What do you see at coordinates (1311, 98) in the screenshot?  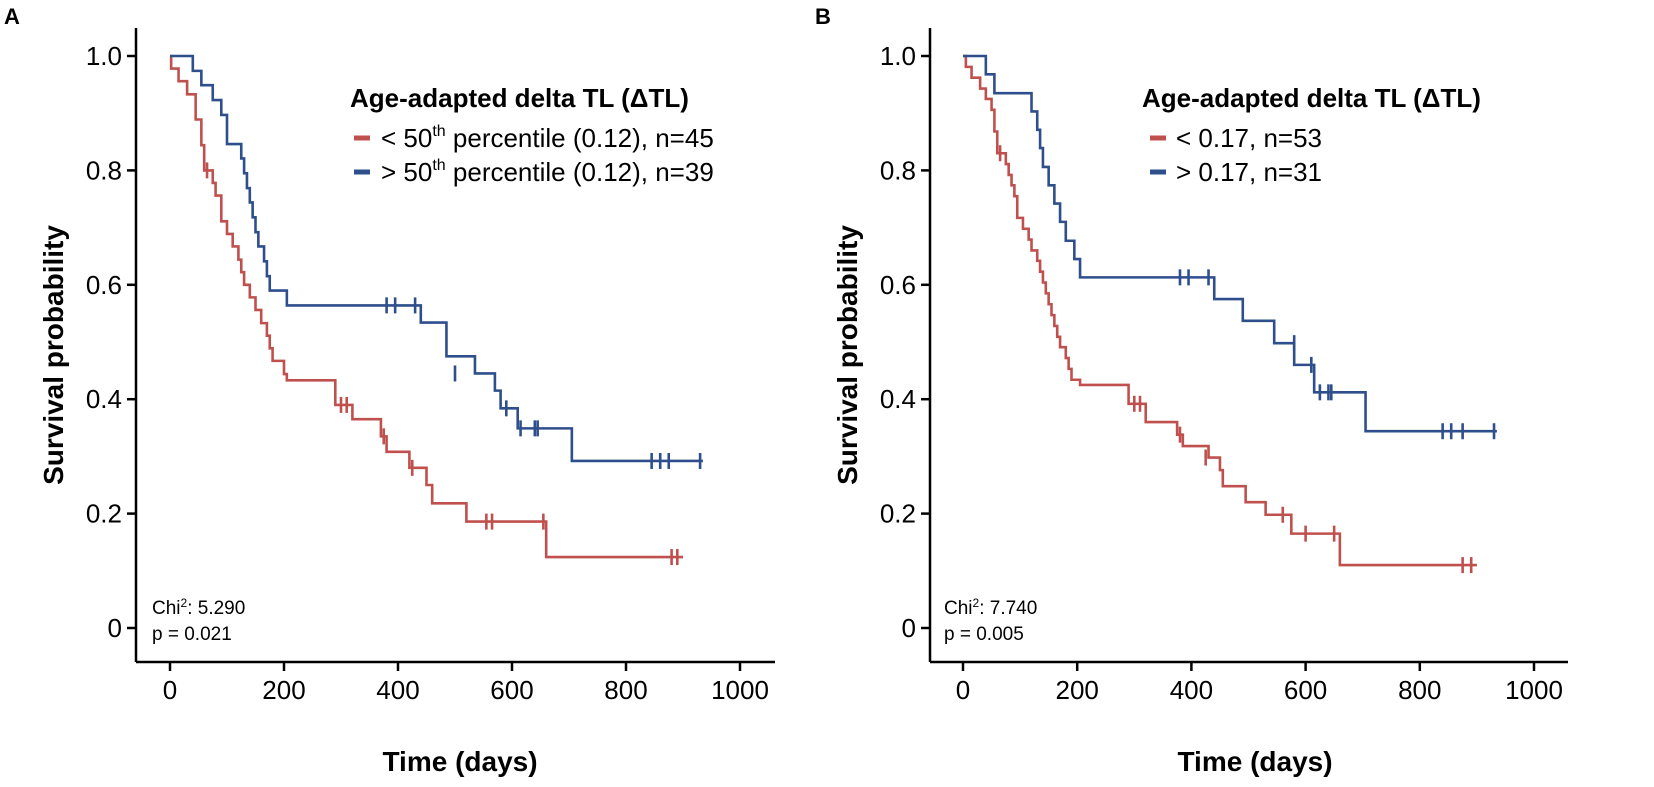 I see `panel-b-legend-title: Age-adapted delta TL (ΔTL)` at bounding box center [1311, 98].